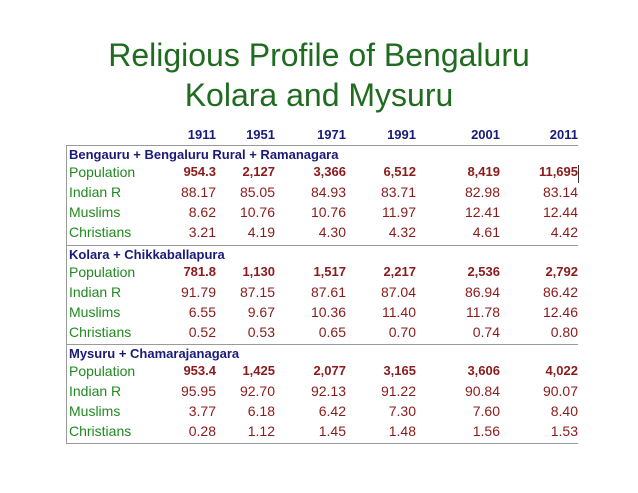 Image resolution: width=638 pixels, height=493 pixels. I want to click on cell-value: 4.19, so click(261, 232).